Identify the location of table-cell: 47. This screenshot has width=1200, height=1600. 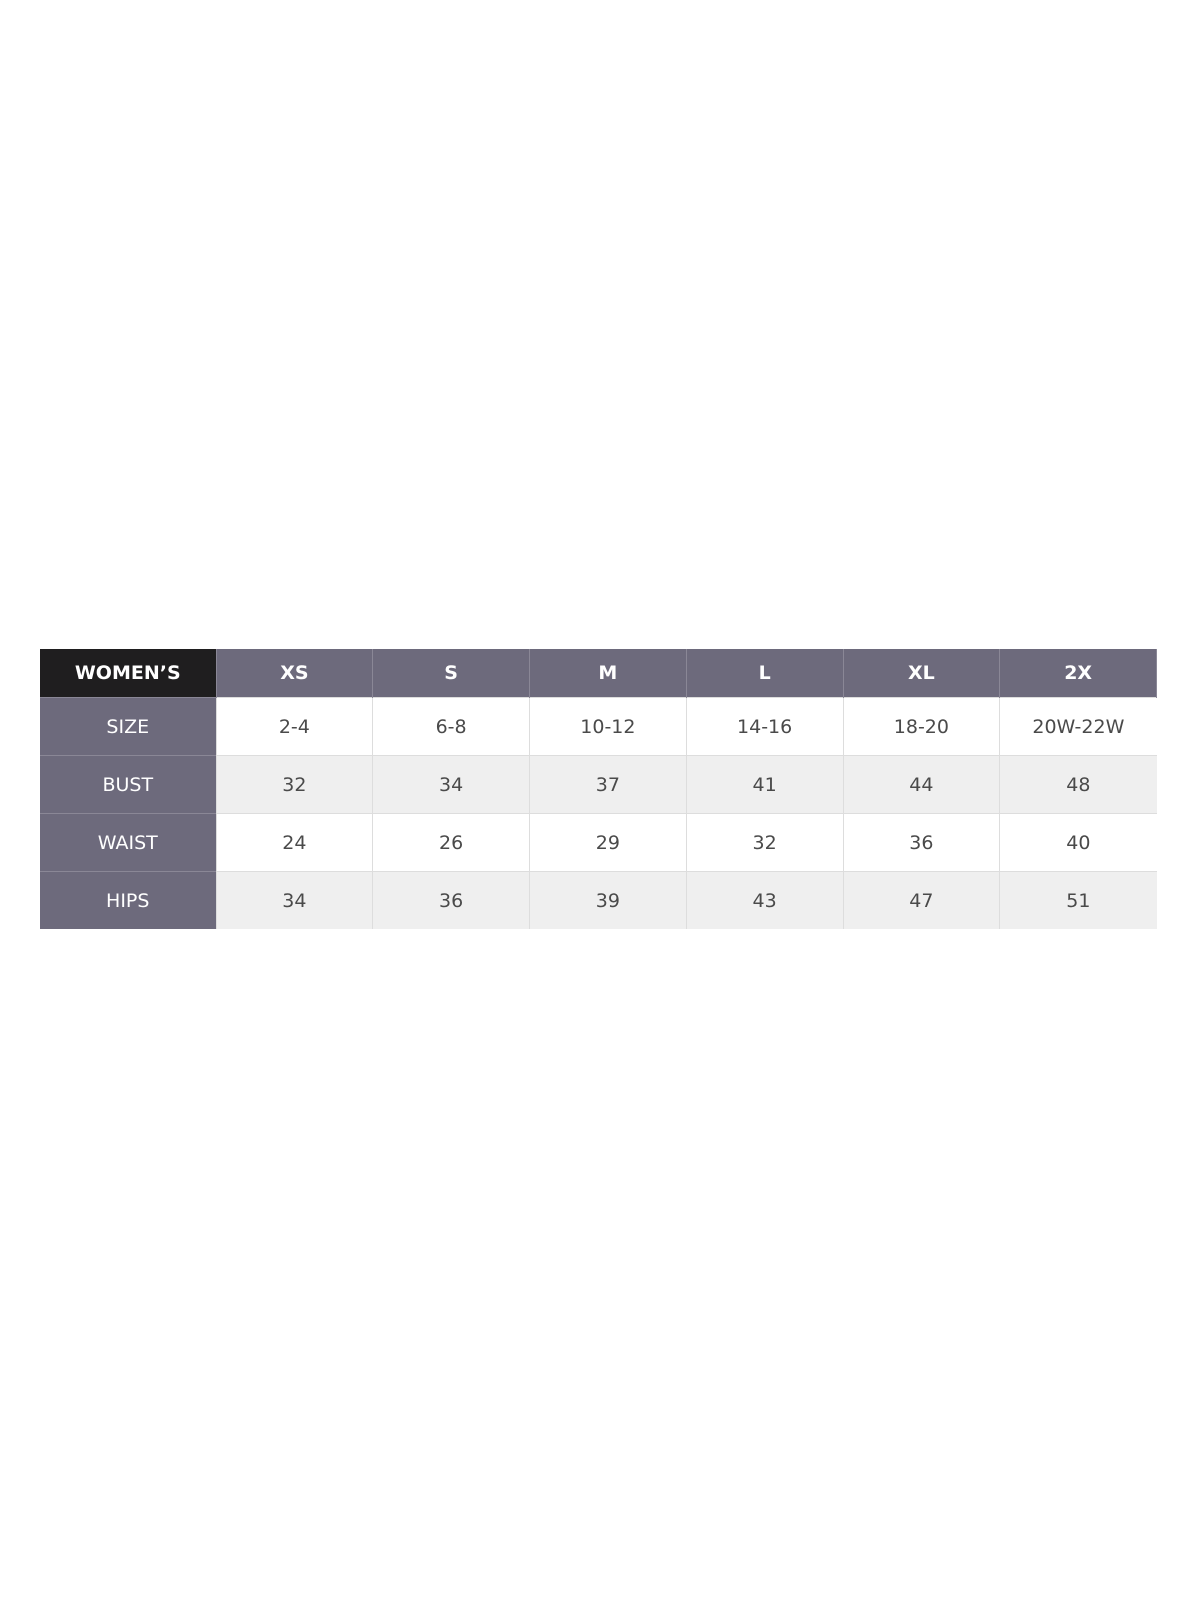
(921, 900).